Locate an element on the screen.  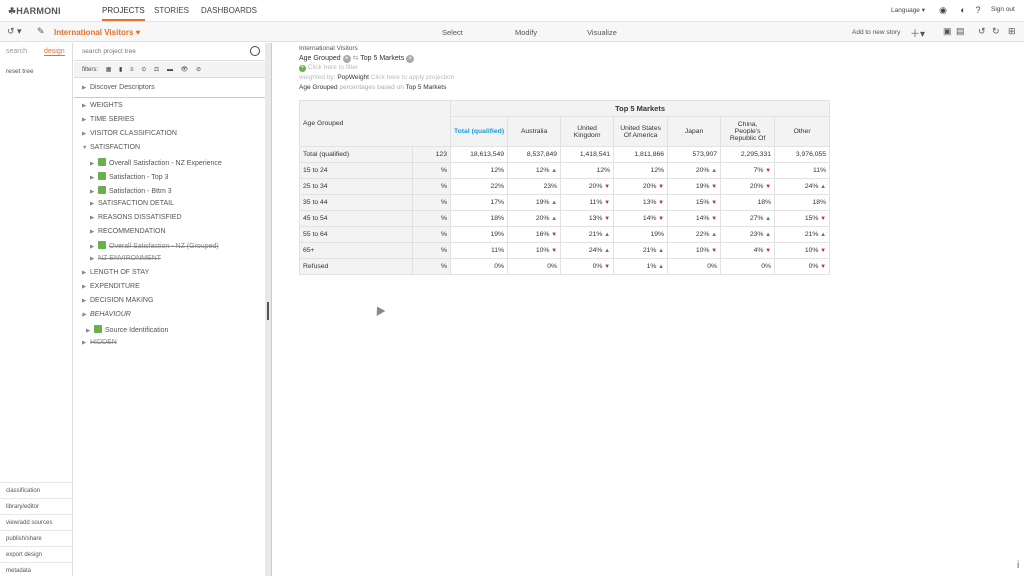
column-header: United States Of America is located at coordinates (641, 131).